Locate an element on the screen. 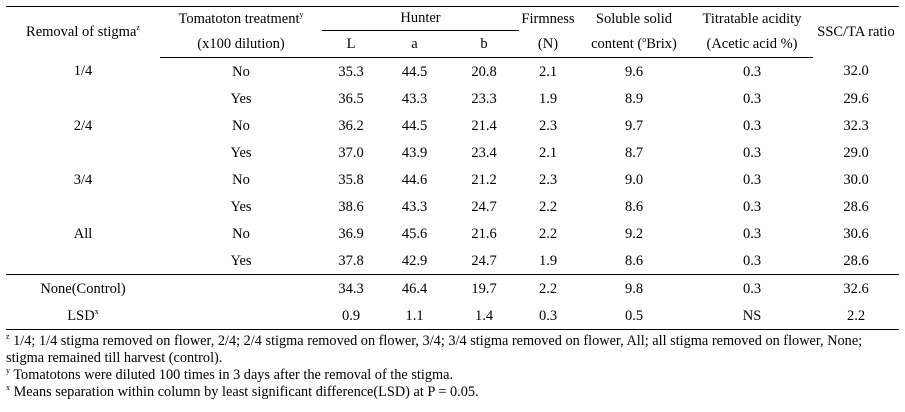  cell-group: 1/4 is located at coordinates (83, 71).